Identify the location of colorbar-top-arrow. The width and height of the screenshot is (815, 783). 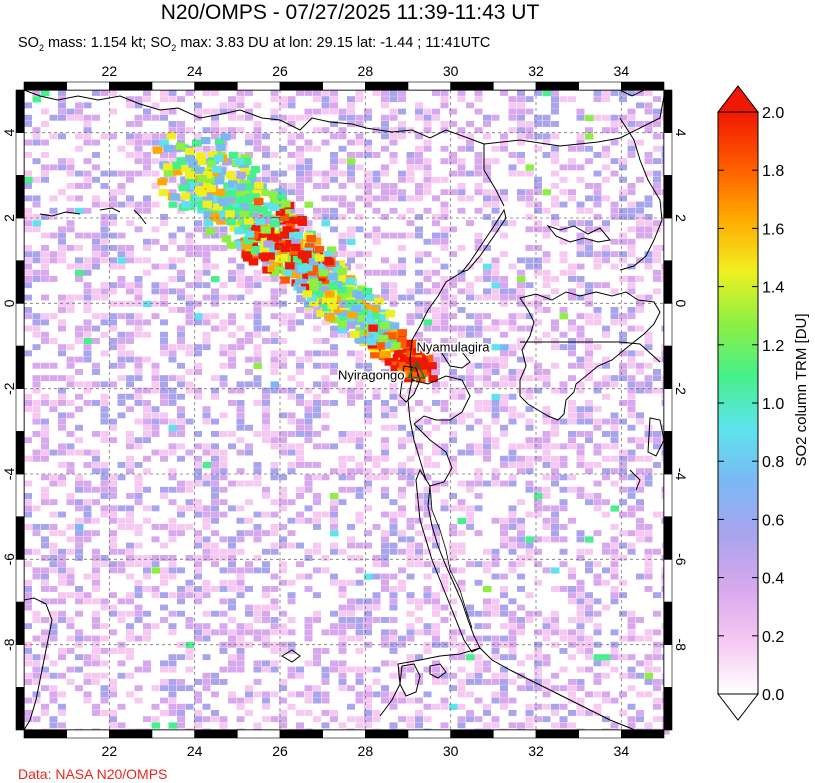
(738, 99).